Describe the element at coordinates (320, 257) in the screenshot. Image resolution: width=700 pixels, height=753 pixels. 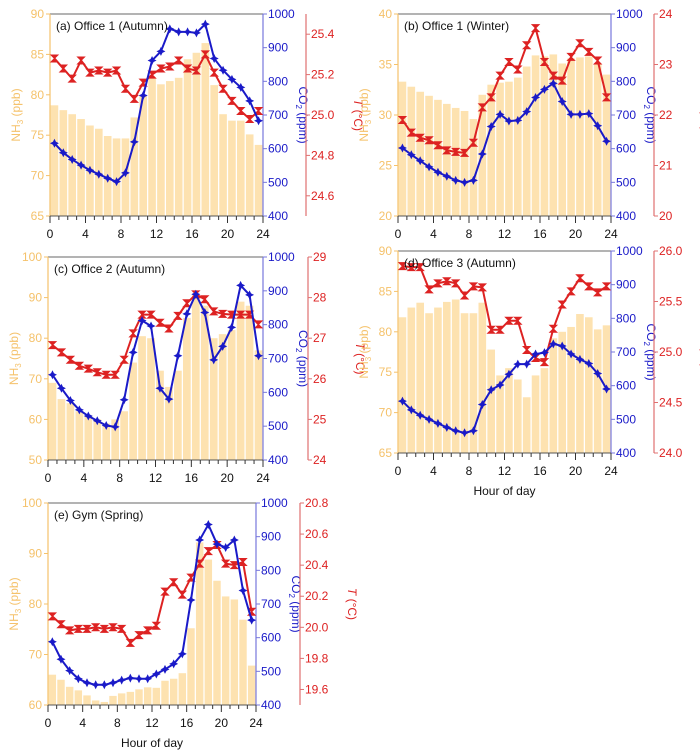
I see `temp-tick-label: 29` at that location.